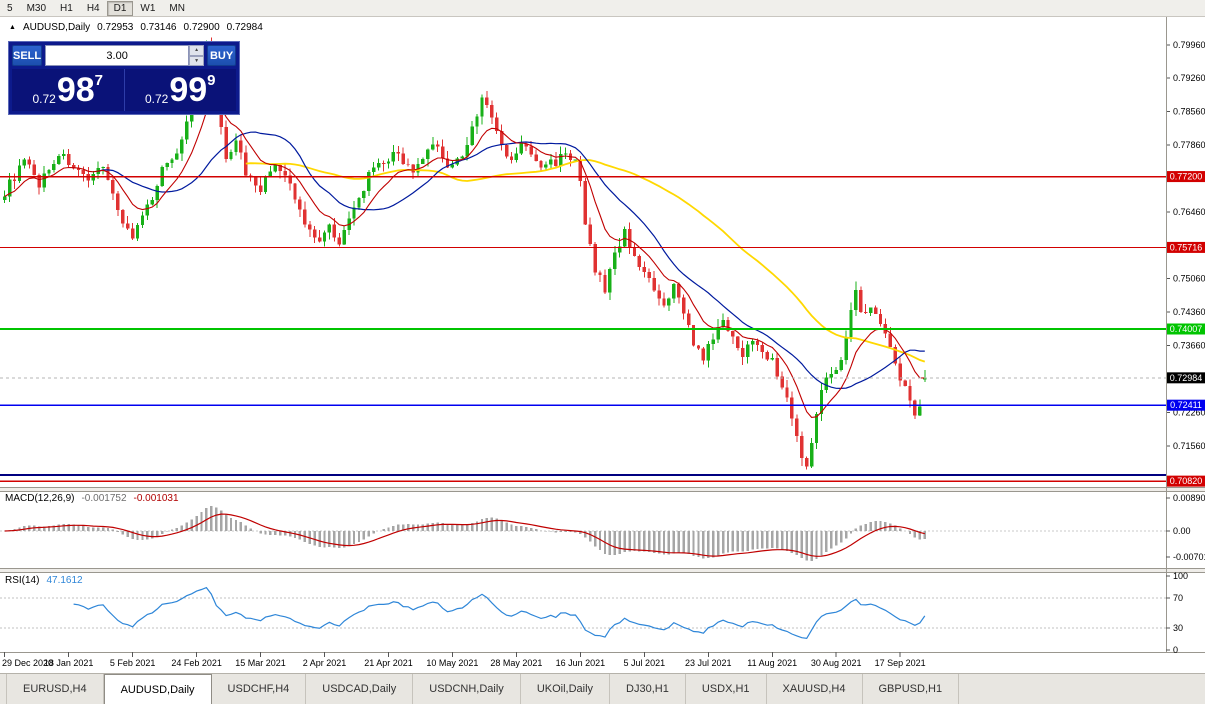  Describe the element at coordinates (645, 663) in the screenshot. I see `svg-text: 5 Jul 2021` at that location.